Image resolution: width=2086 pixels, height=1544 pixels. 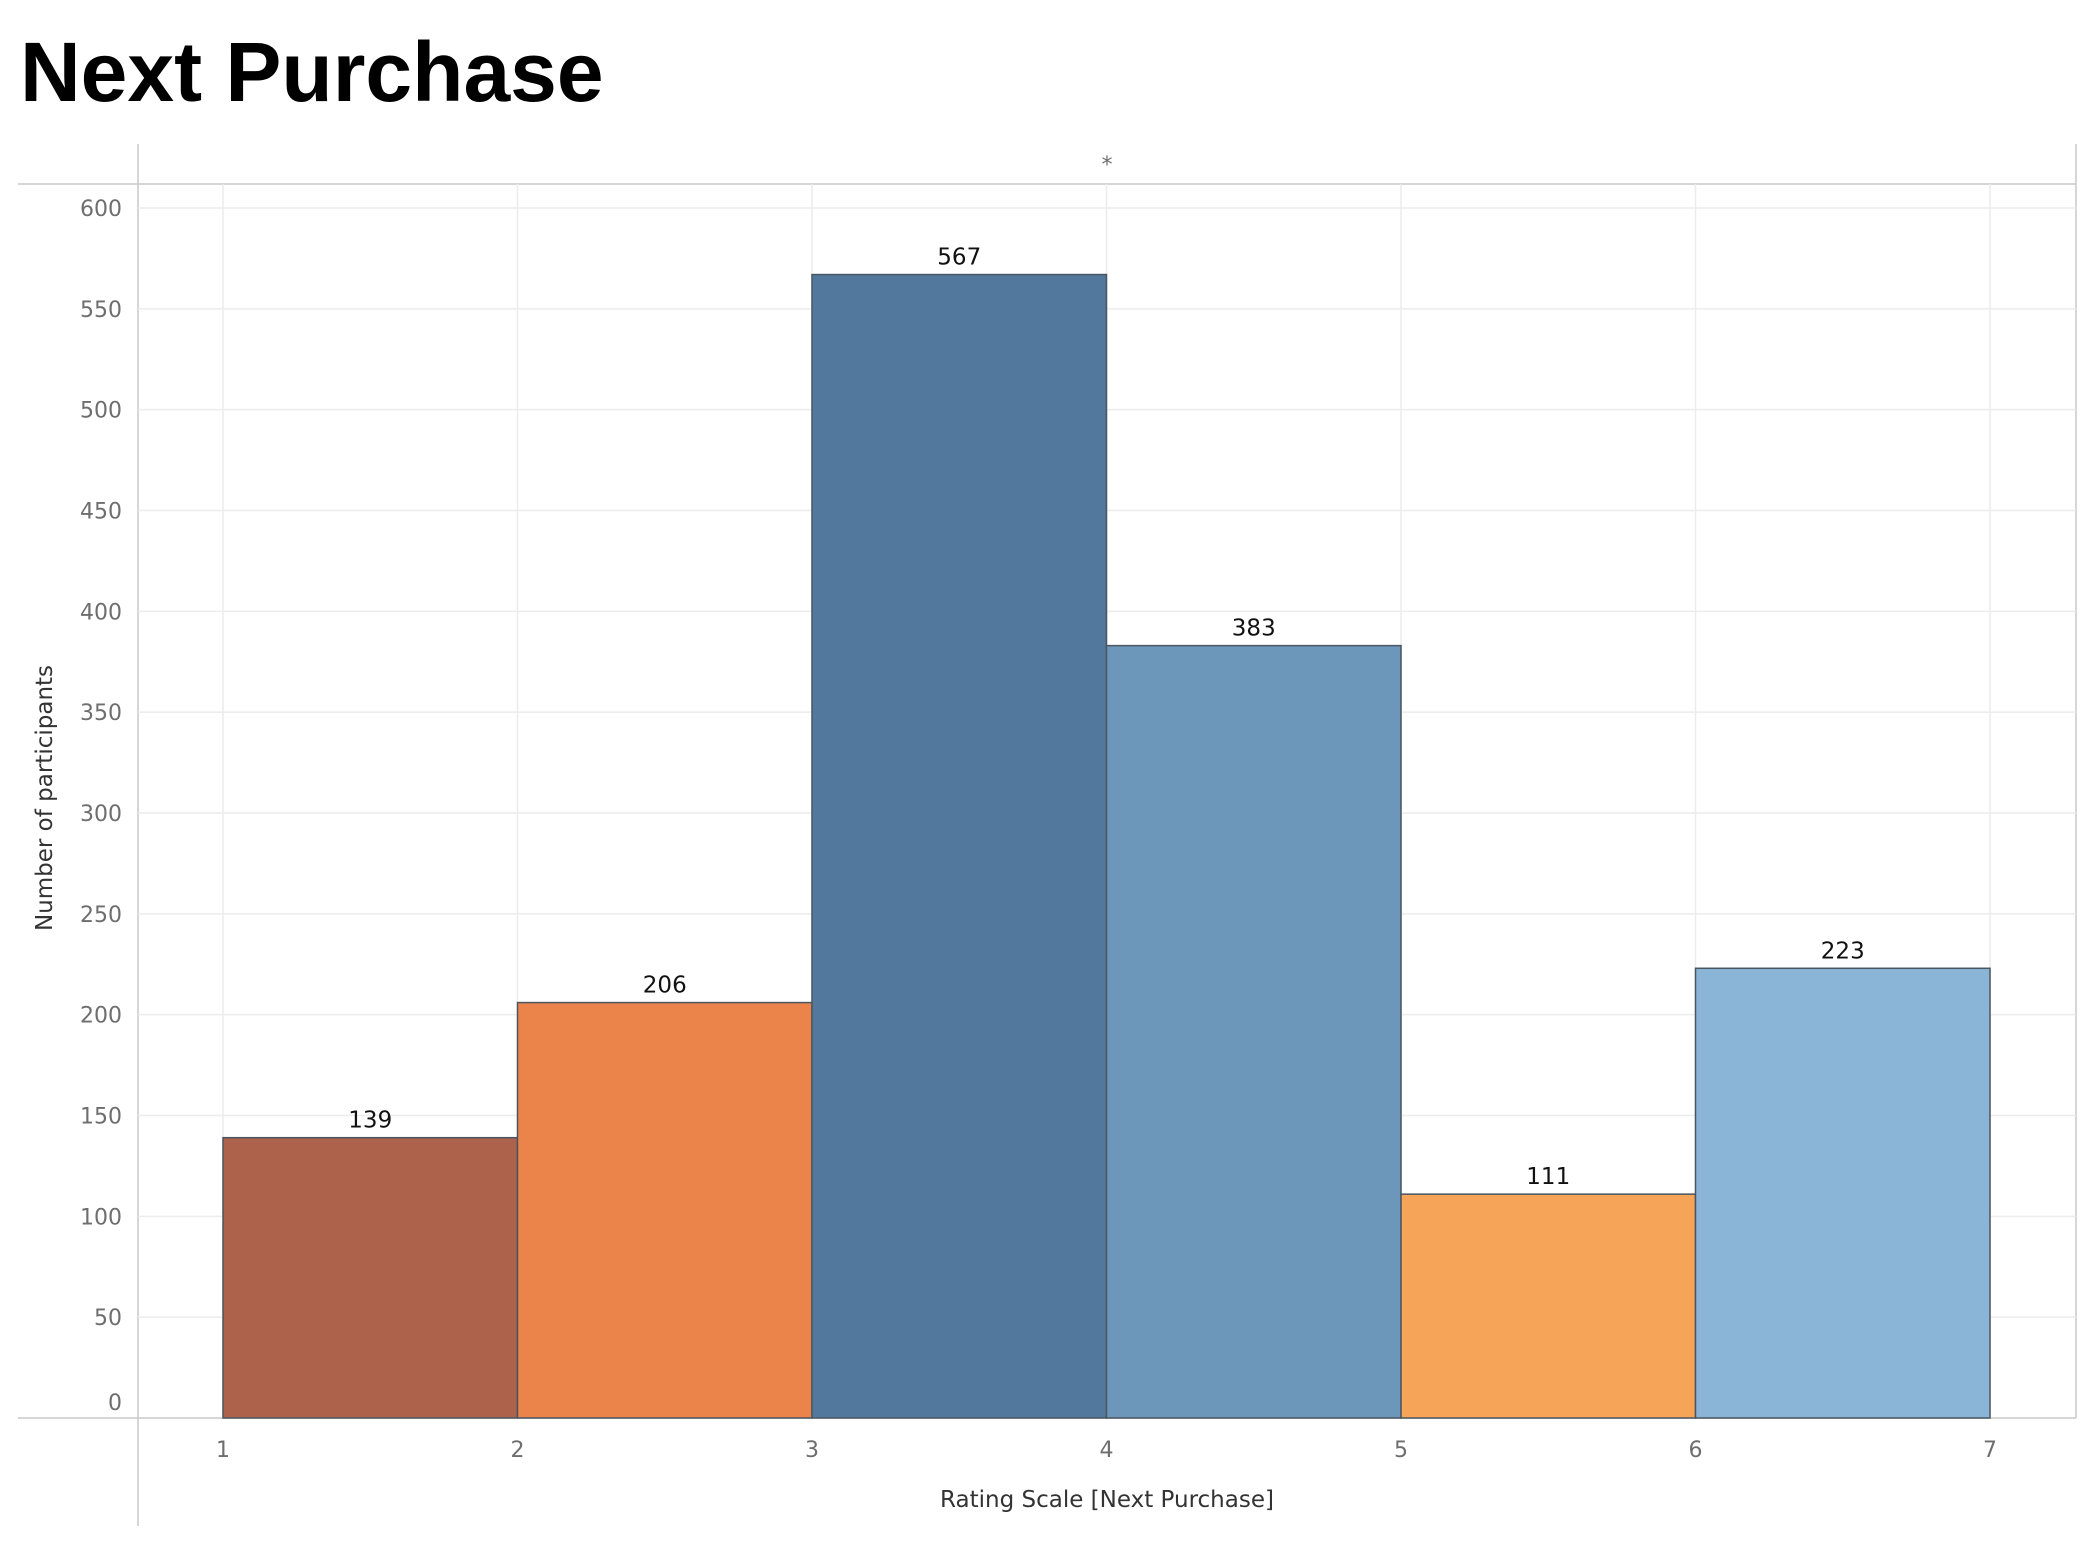 What do you see at coordinates (101, 713) in the screenshot?
I see `y-tick-label: 350` at bounding box center [101, 713].